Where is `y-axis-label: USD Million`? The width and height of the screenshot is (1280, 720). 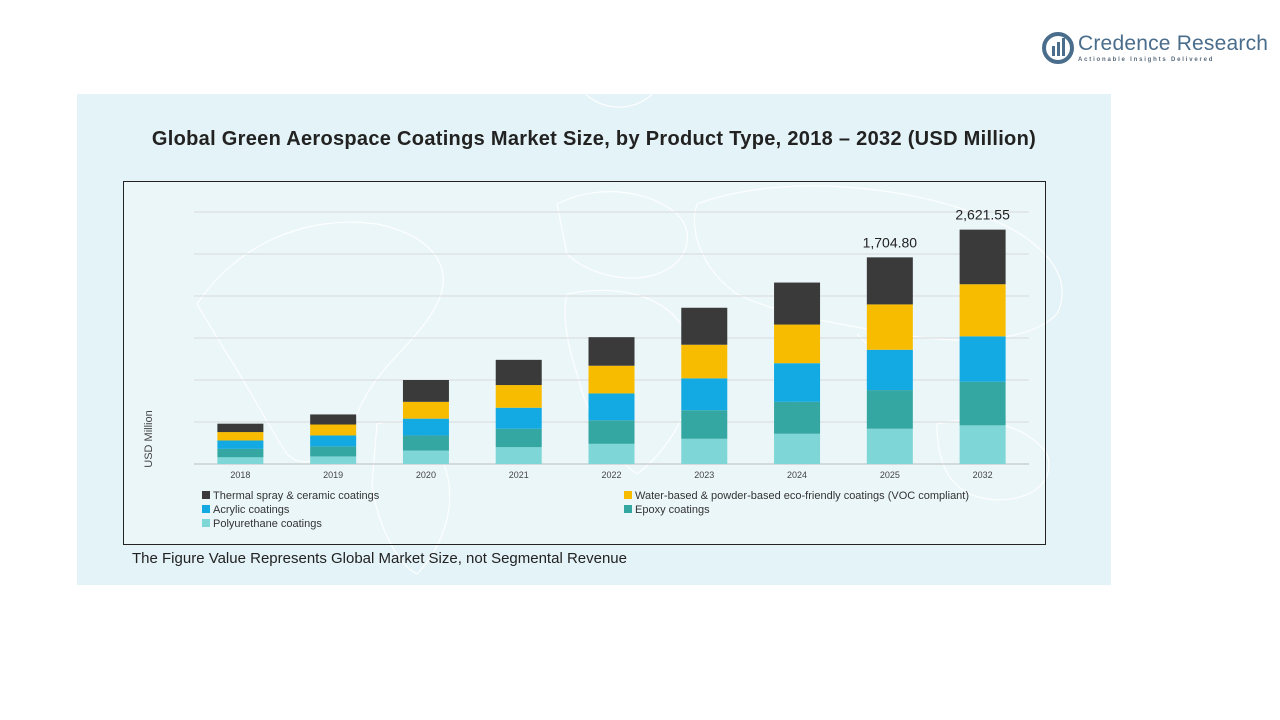
y-axis-label: USD Million is located at coordinates (149, 439).